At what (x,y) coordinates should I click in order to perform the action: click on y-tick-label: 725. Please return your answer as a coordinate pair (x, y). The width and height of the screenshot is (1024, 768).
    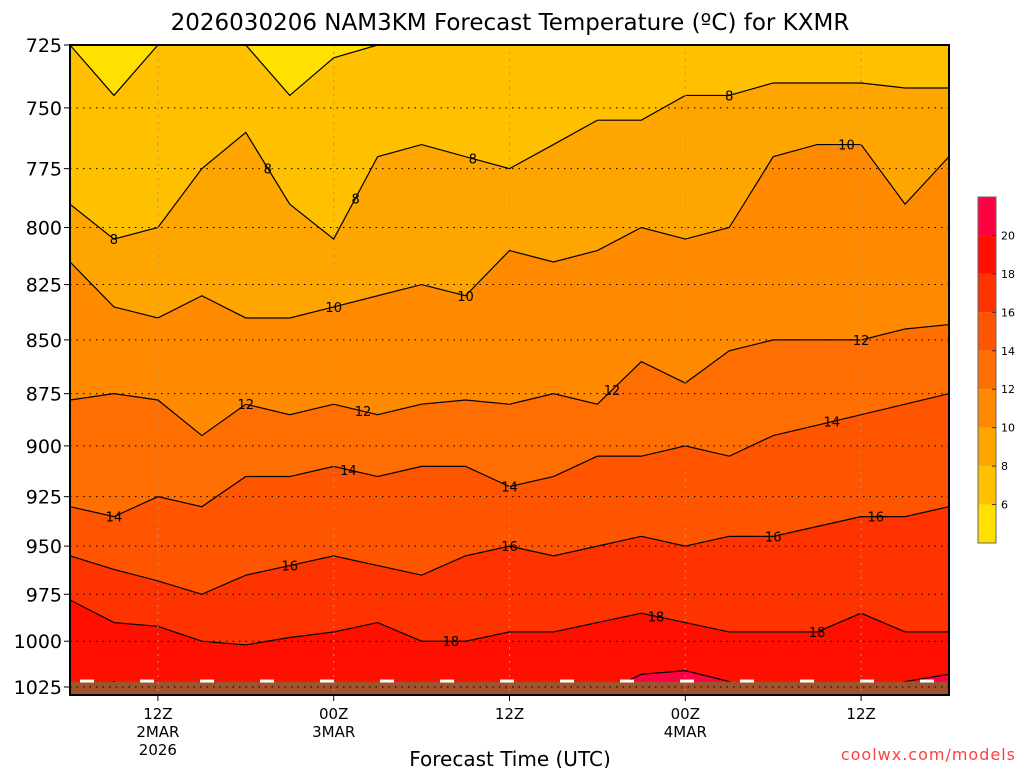
    Looking at the image, I should click on (44, 46).